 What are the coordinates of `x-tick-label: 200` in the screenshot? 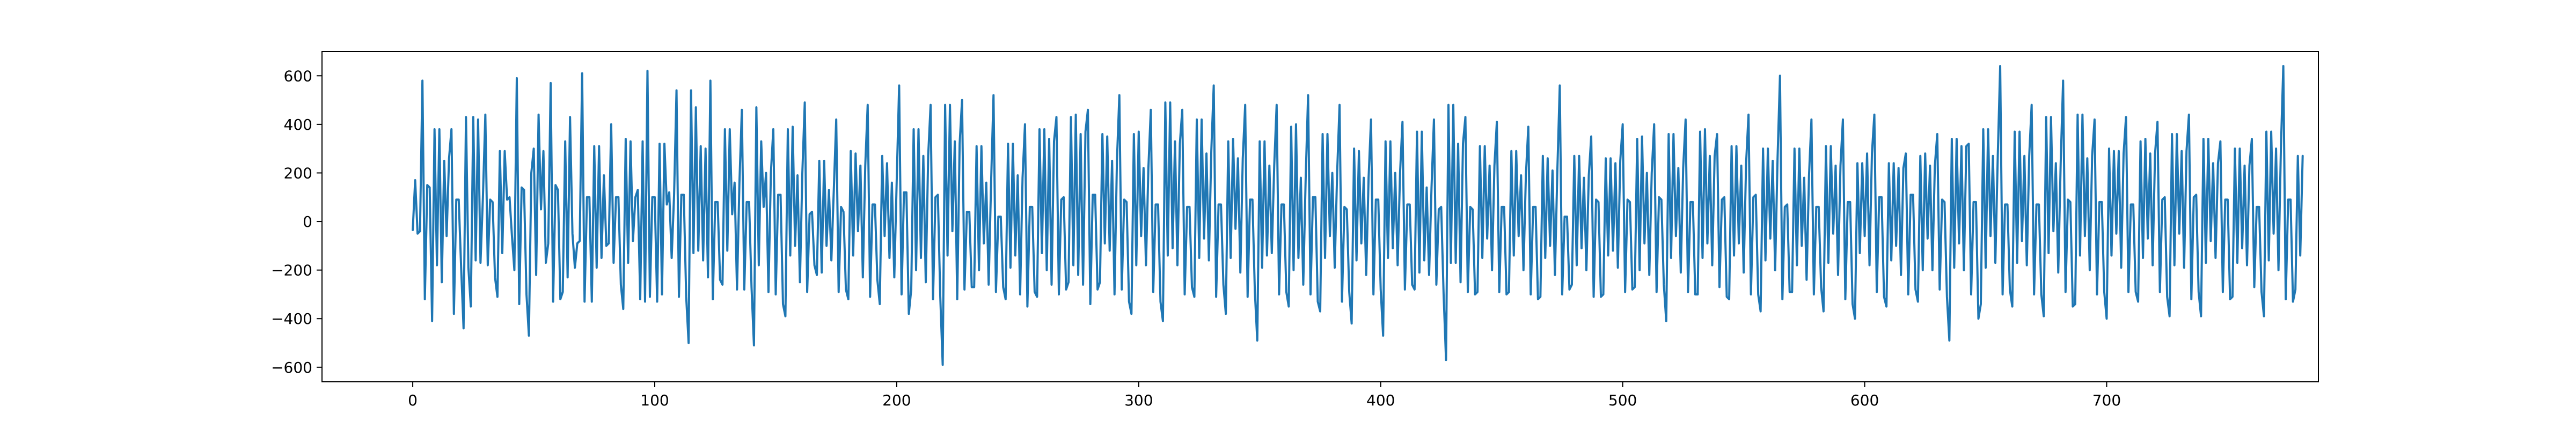 It's located at (896, 400).